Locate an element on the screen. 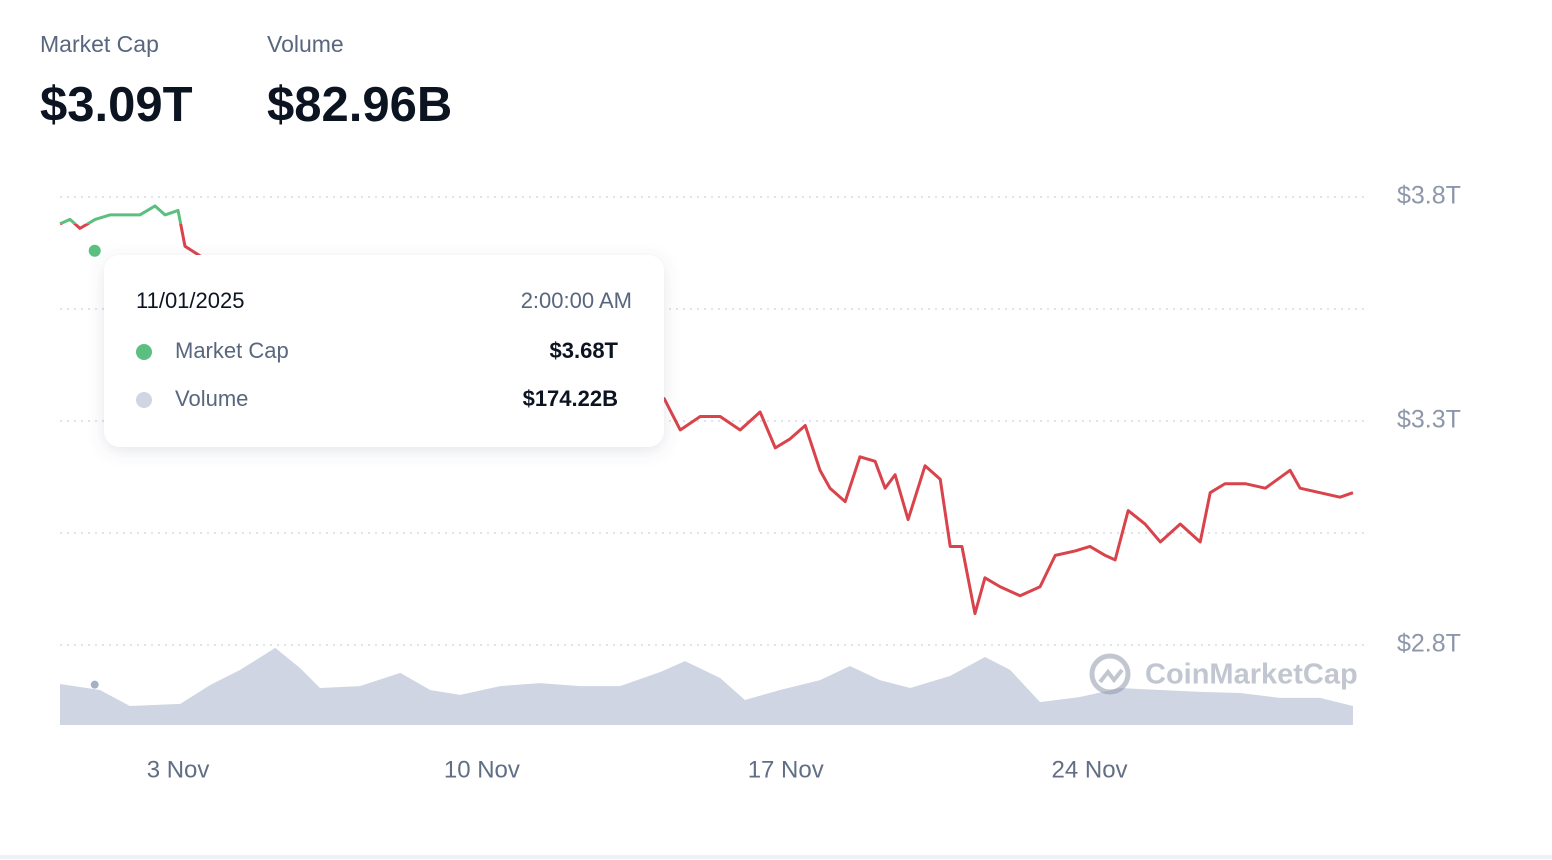 This screenshot has width=1552, height=860. stat-label: Market Cap is located at coordinates (99, 44).